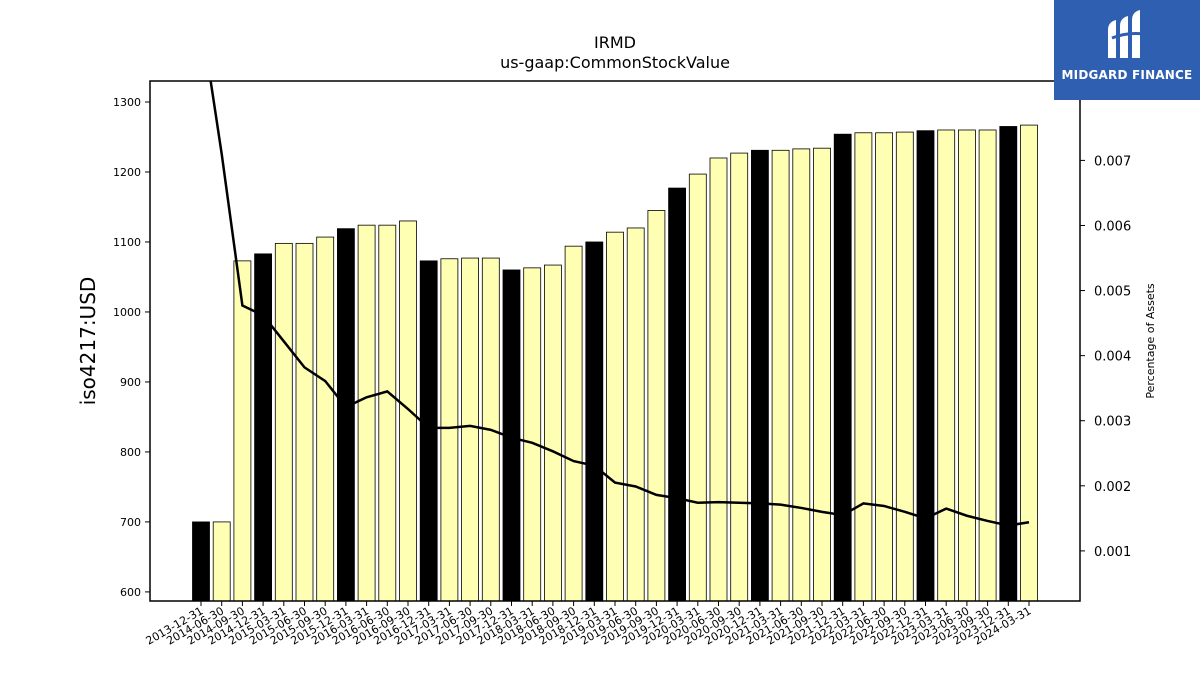 The width and height of the screenshot is (1200, 675). What do you see at coordinates (1126, 34) in the screenshot?
I see `midgard-logo-icon` at bounding box center [1126, 34].